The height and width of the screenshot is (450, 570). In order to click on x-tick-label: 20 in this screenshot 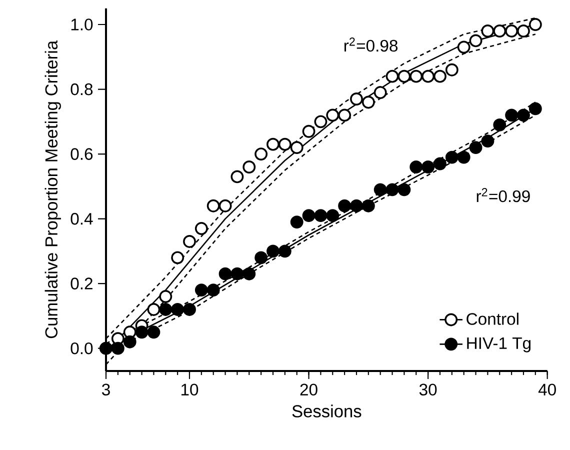, I will do `click(309, 390)`.